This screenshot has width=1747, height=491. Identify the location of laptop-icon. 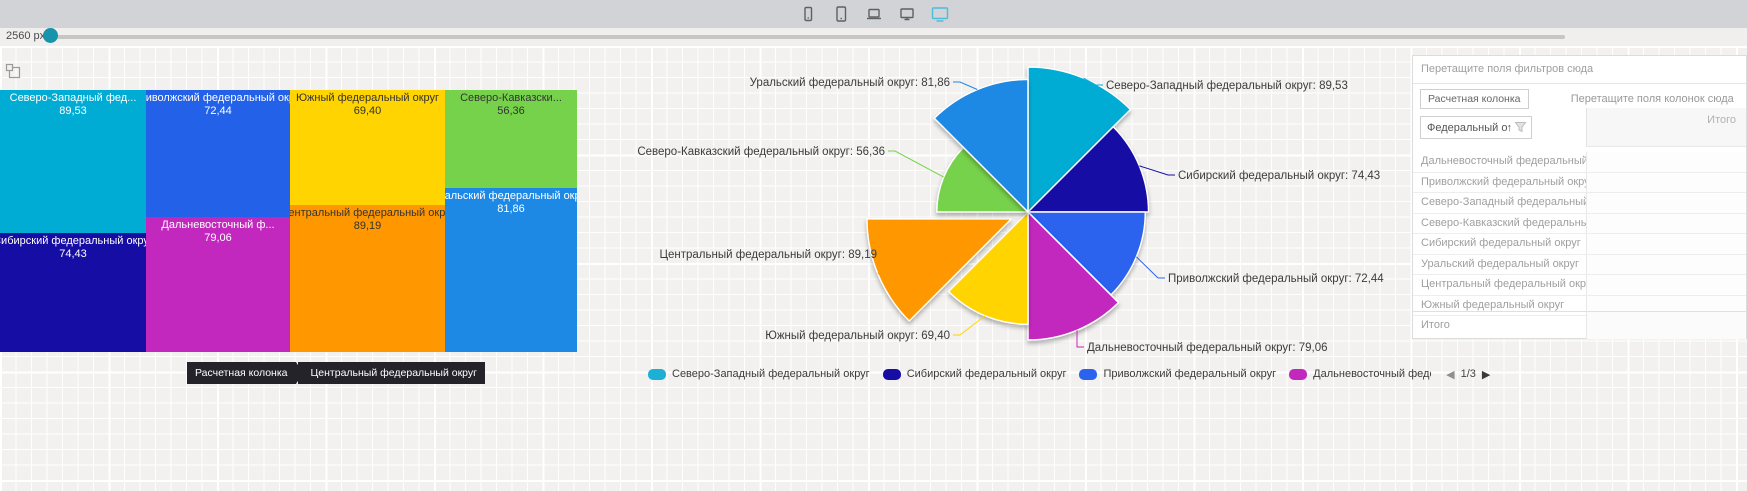
(874, 14).